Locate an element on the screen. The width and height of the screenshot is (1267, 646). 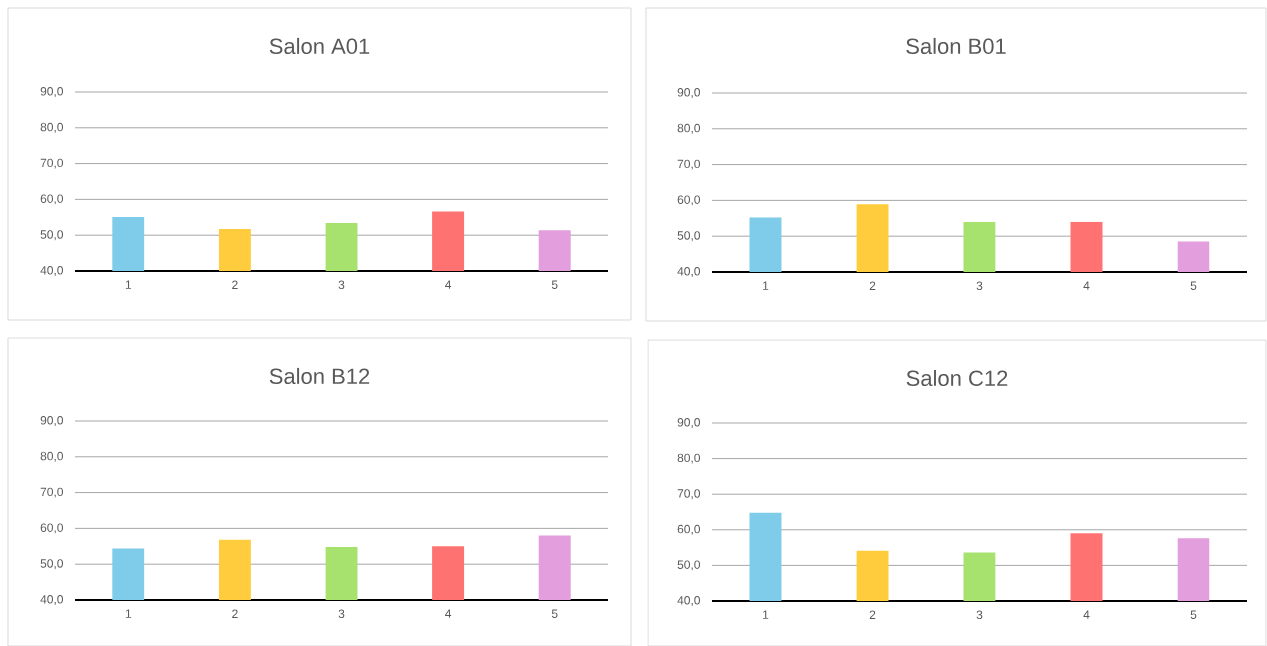
chart-title: Salon B01 is located at coordinates (956, 45).